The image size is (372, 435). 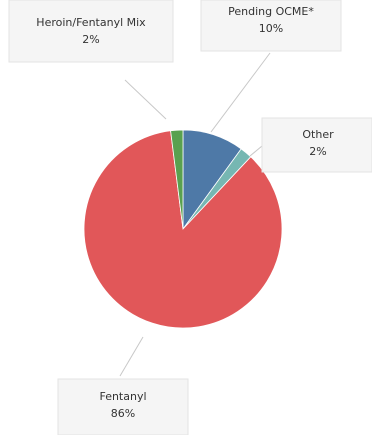 What do you see at coordinates (91, 22) in the screenshot?
I see `slice-label-heroin-fentanyl-mix: Heroin/Fentanyl Mix` at bounding box center [91, 22].